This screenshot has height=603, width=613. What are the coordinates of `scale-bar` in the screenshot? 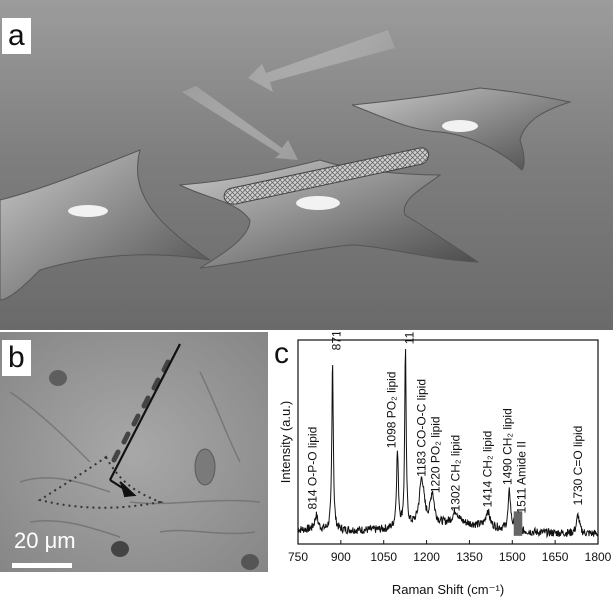 It's located at (42, 565).